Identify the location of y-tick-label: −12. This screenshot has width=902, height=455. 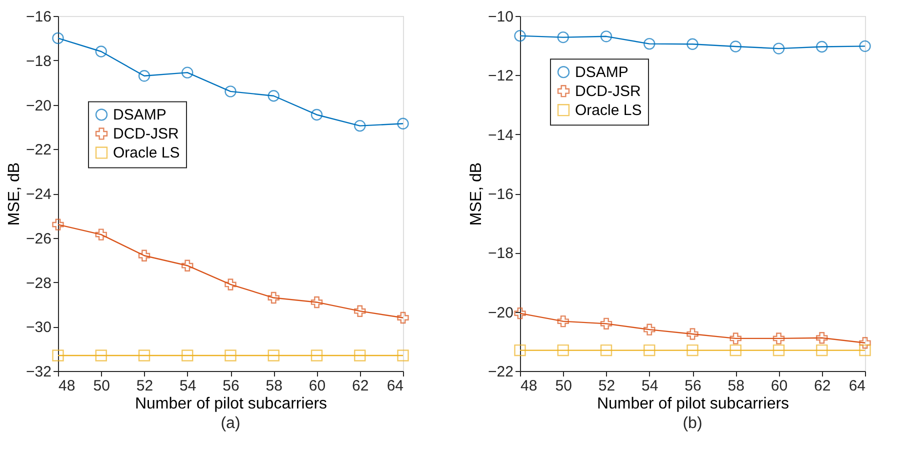
(501, 76).